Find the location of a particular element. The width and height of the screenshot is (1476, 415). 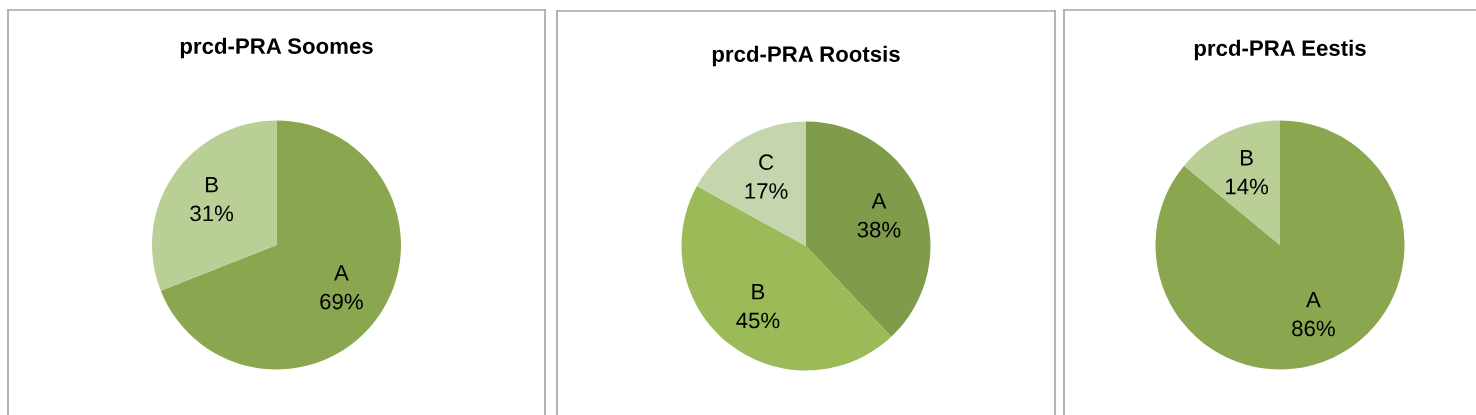

data-label: 45% is located at coordinates (758, 320).